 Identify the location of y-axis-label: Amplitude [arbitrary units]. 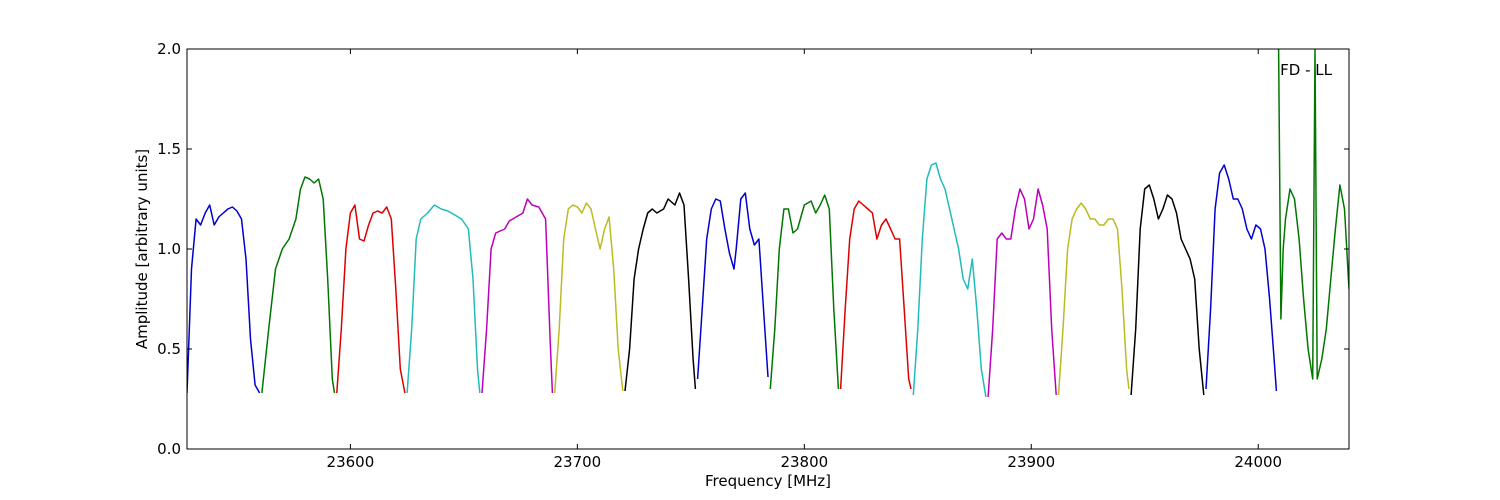
(142, 249).